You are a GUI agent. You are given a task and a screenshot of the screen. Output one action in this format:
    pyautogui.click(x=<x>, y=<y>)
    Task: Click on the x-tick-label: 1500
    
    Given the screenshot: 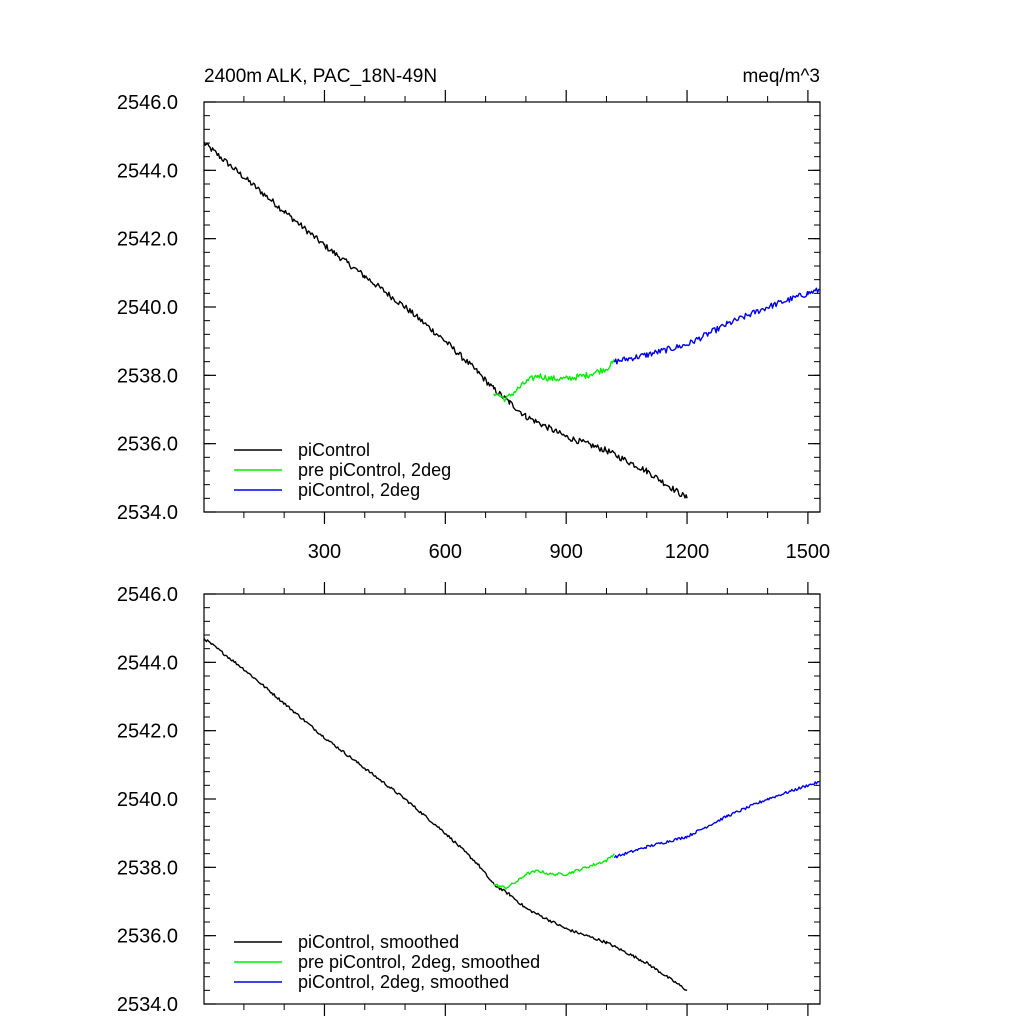 What is the action you would take?
    pyautogui.click(x=808, y=552)
    